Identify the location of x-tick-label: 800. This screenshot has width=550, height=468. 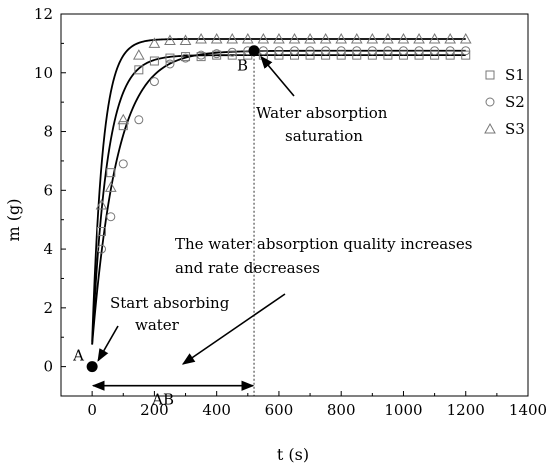
(341, 410).